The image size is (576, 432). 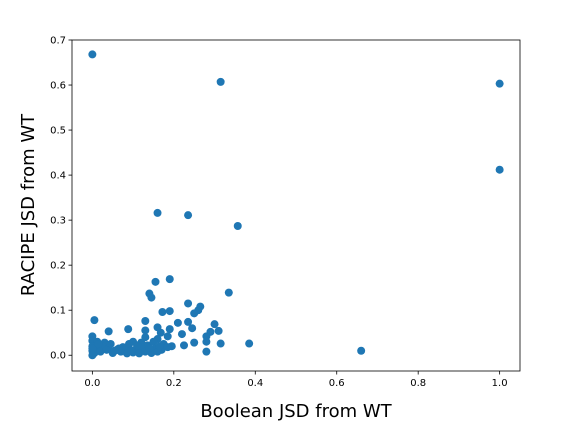 I want to click on y-axis-ticks: 0.0 0.1 0.2 0.3 0.4 0.5 0.6 0.7, so click(x=61, y=199).